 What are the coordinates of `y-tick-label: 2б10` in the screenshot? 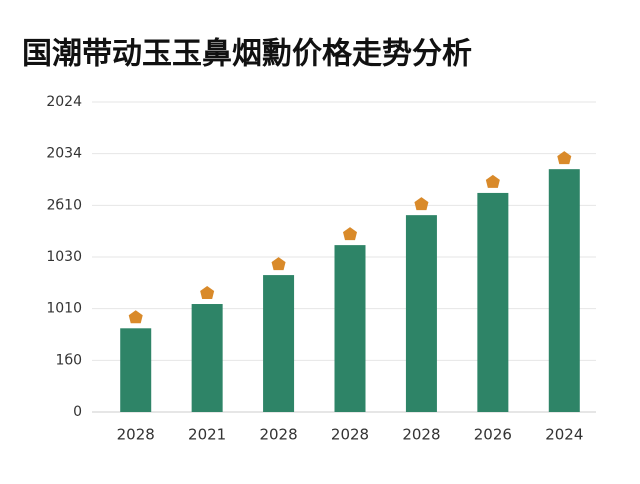 It's located at (64, 205).